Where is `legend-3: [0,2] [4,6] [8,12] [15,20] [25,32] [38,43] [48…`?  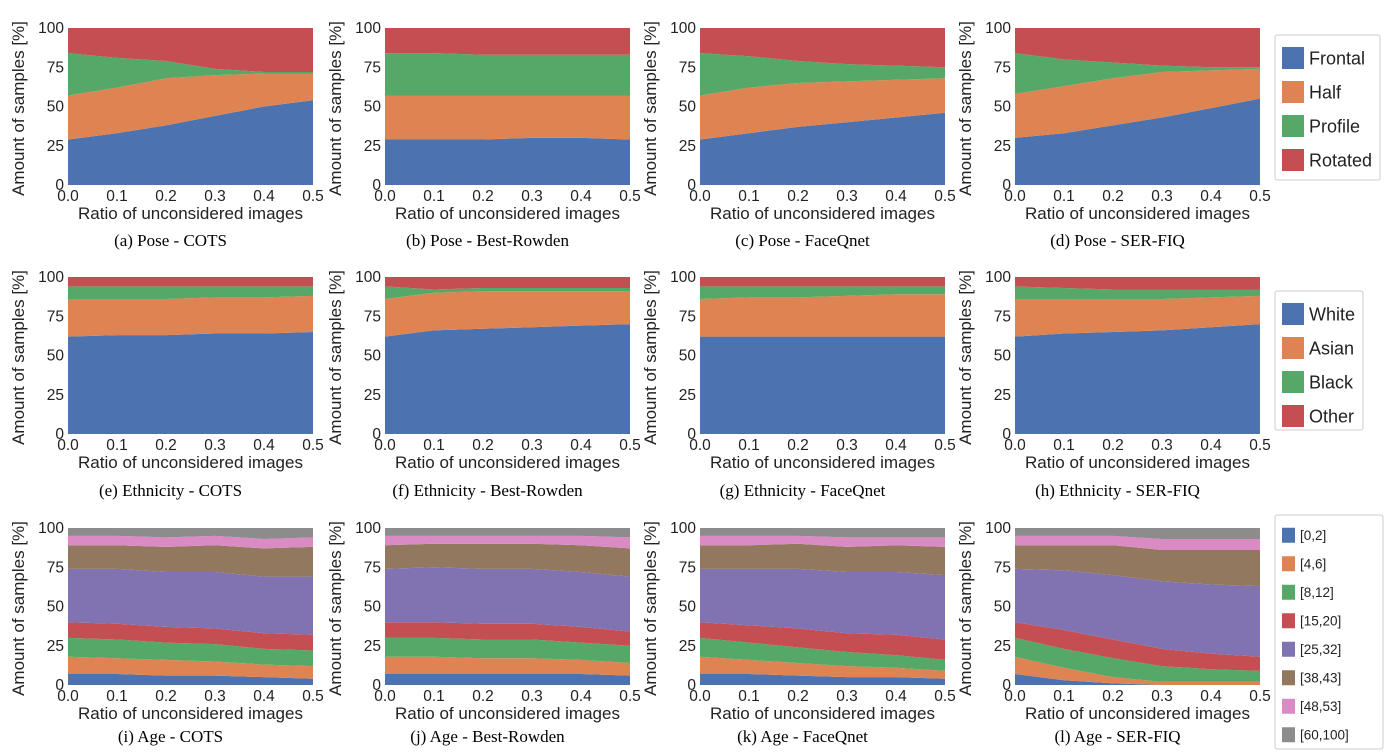
legend-3: [0,2] [4,6] [8,12] [15,20] [25,32] [38,43] [48… is located at coordinates (1329, 632).